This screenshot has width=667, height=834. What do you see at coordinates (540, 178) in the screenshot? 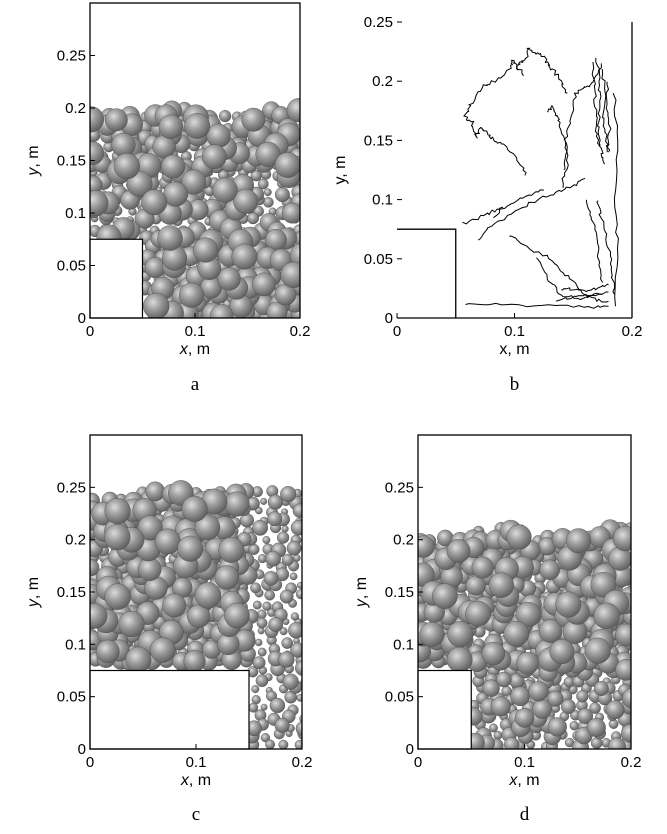
I see `trajectories` at bounding box center [540, 178].